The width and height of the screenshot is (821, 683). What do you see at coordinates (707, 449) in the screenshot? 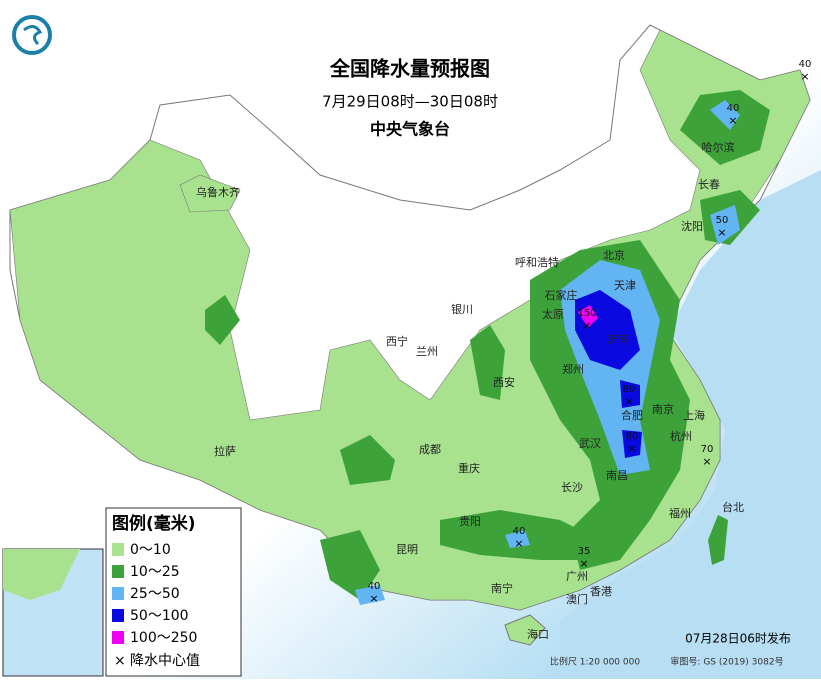
I see `center-value: 70` at bounding box center [707, 449].